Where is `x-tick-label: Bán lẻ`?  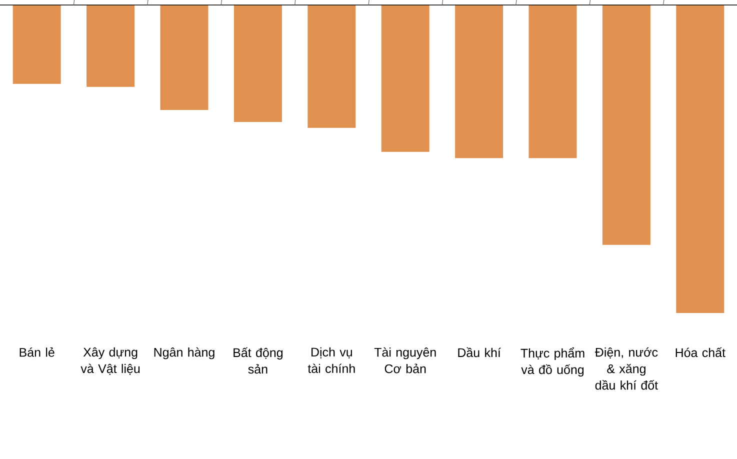 x-tick-label: Bán lẻ is located at coordinates (37, 352).